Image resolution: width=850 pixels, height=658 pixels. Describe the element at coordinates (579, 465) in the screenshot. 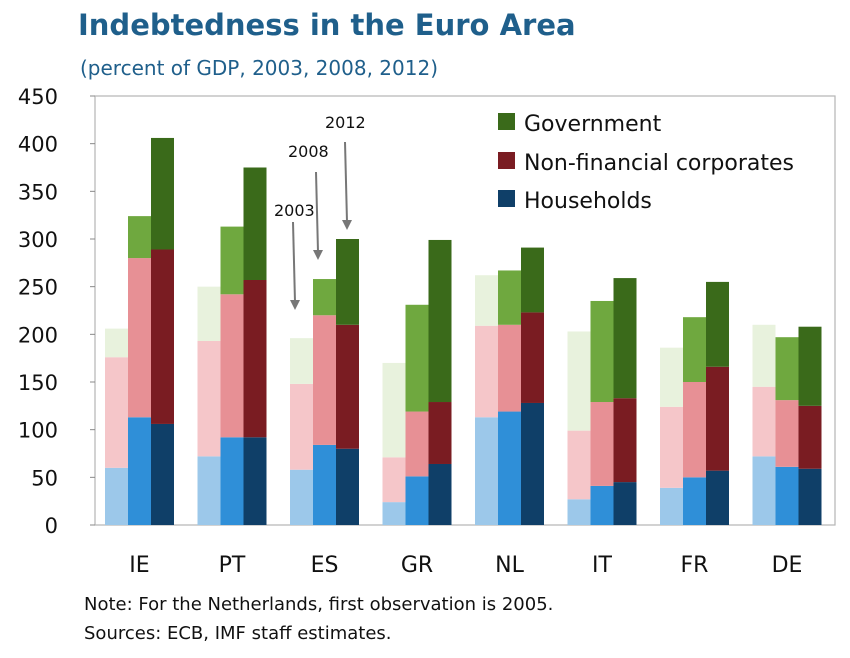

I see `bar-it-2003-corporates` at that location.